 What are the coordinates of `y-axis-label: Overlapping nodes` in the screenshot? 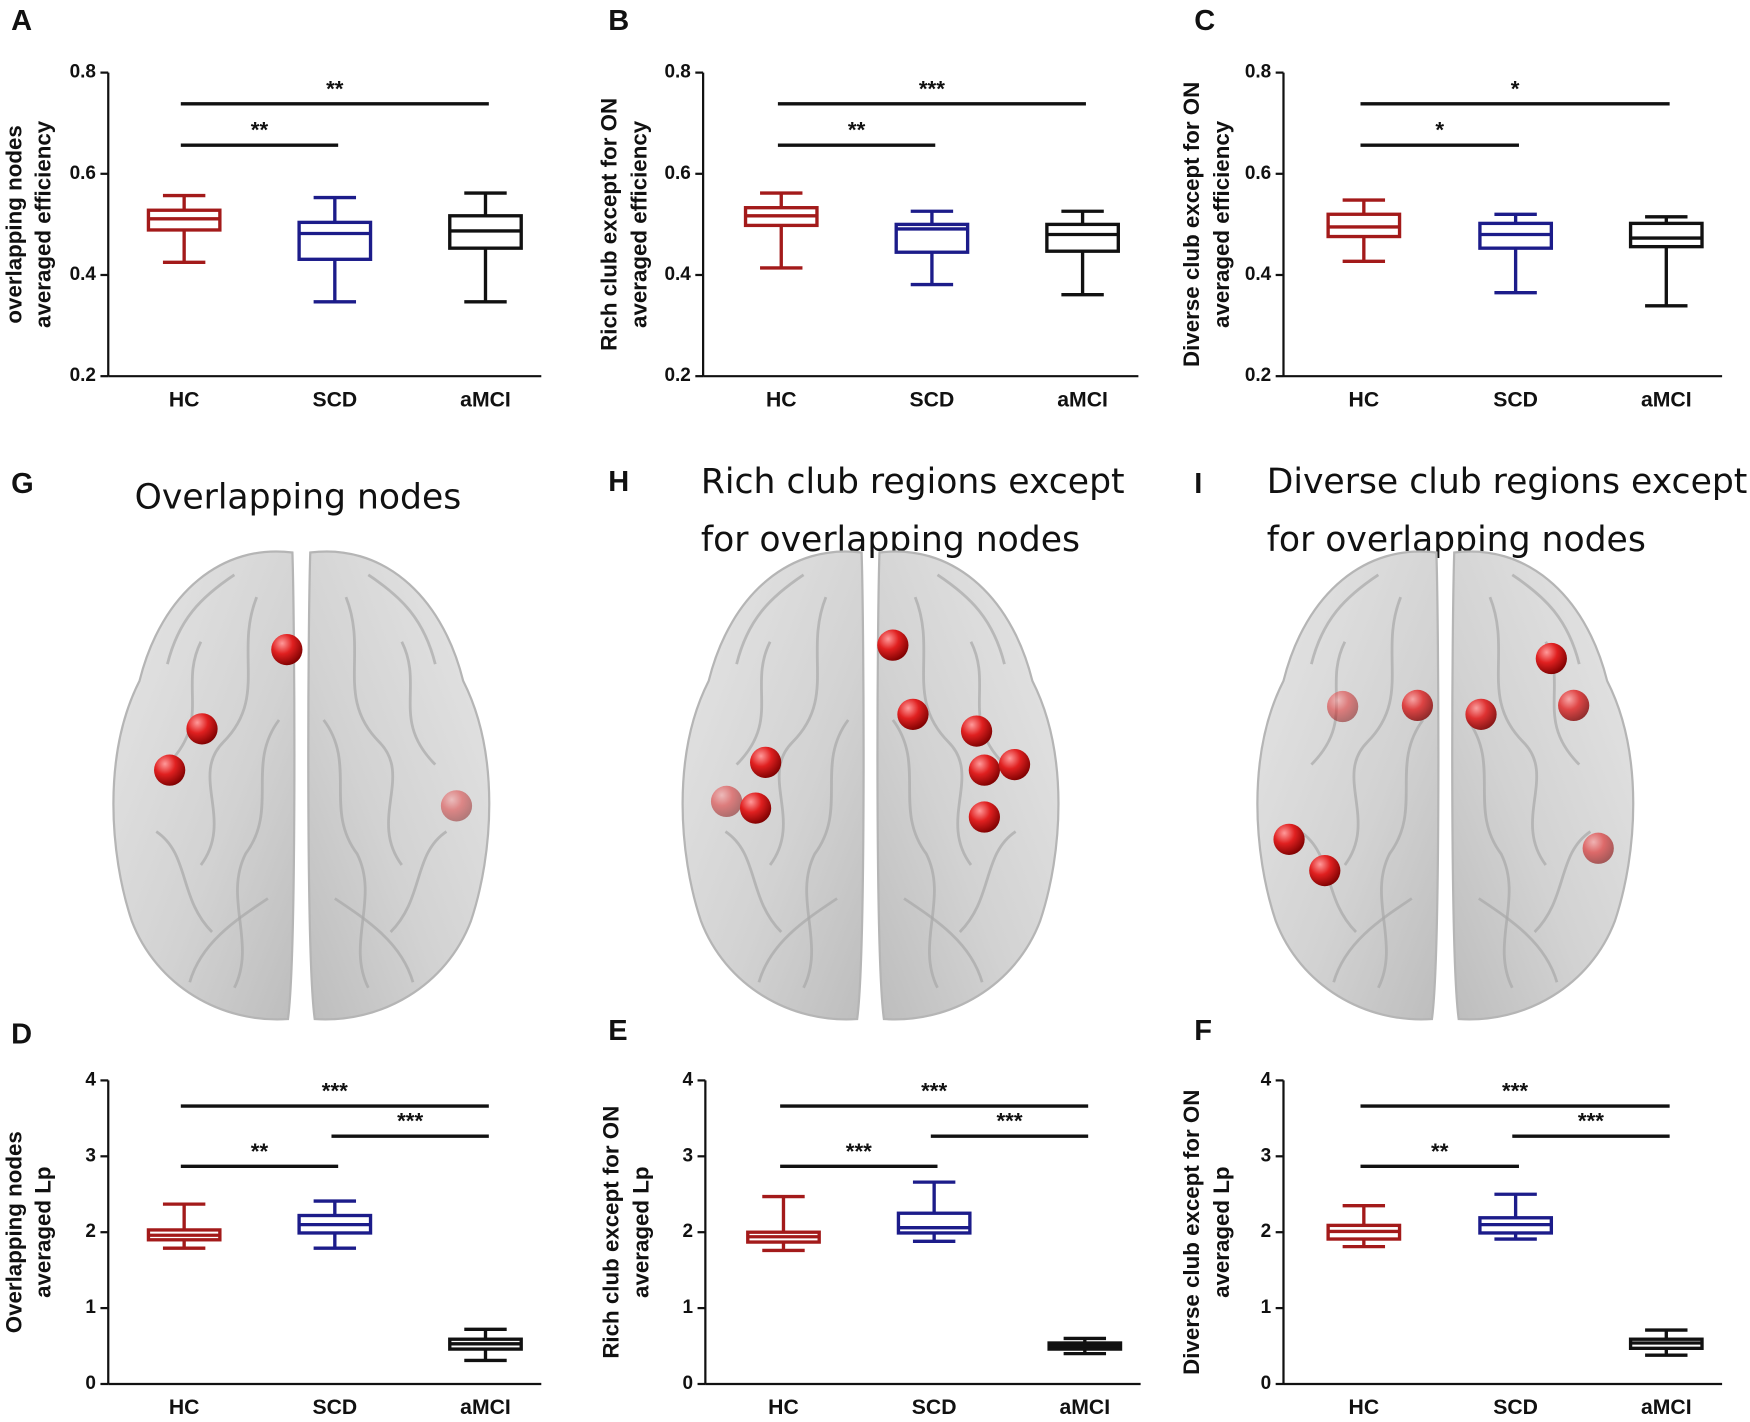 It's located at (14, 1232).